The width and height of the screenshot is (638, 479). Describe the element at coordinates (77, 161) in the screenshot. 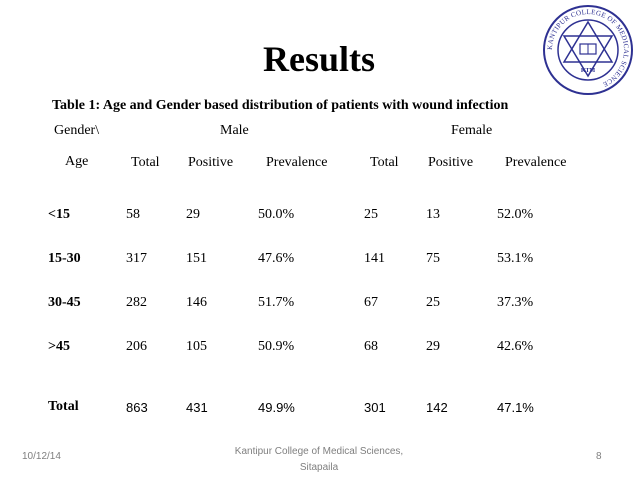

I see `header-age: Age` at that location.